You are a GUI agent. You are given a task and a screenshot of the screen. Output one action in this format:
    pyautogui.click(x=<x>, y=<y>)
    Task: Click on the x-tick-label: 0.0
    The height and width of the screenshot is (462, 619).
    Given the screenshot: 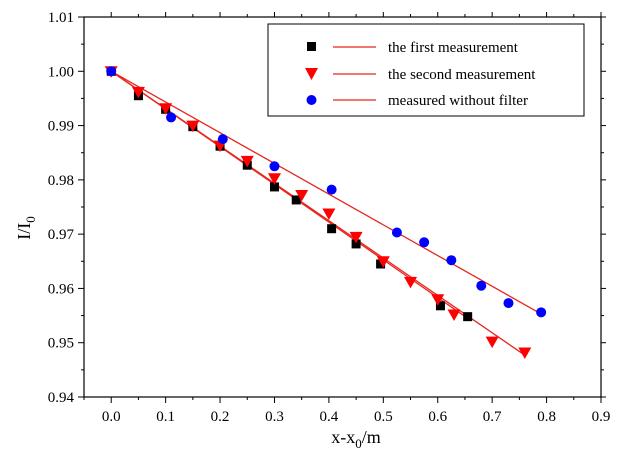 What is the action you would take?
    pyautogui.click(x=111, y=417)
    